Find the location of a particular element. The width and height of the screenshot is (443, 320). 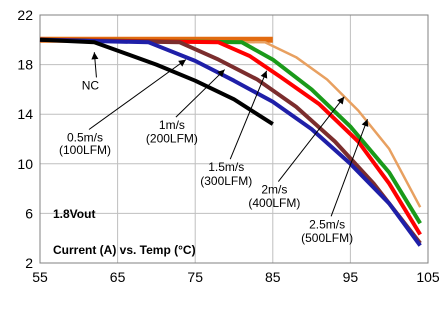

voltage-label: 1.8Vout is located at coordinates (74, 214).